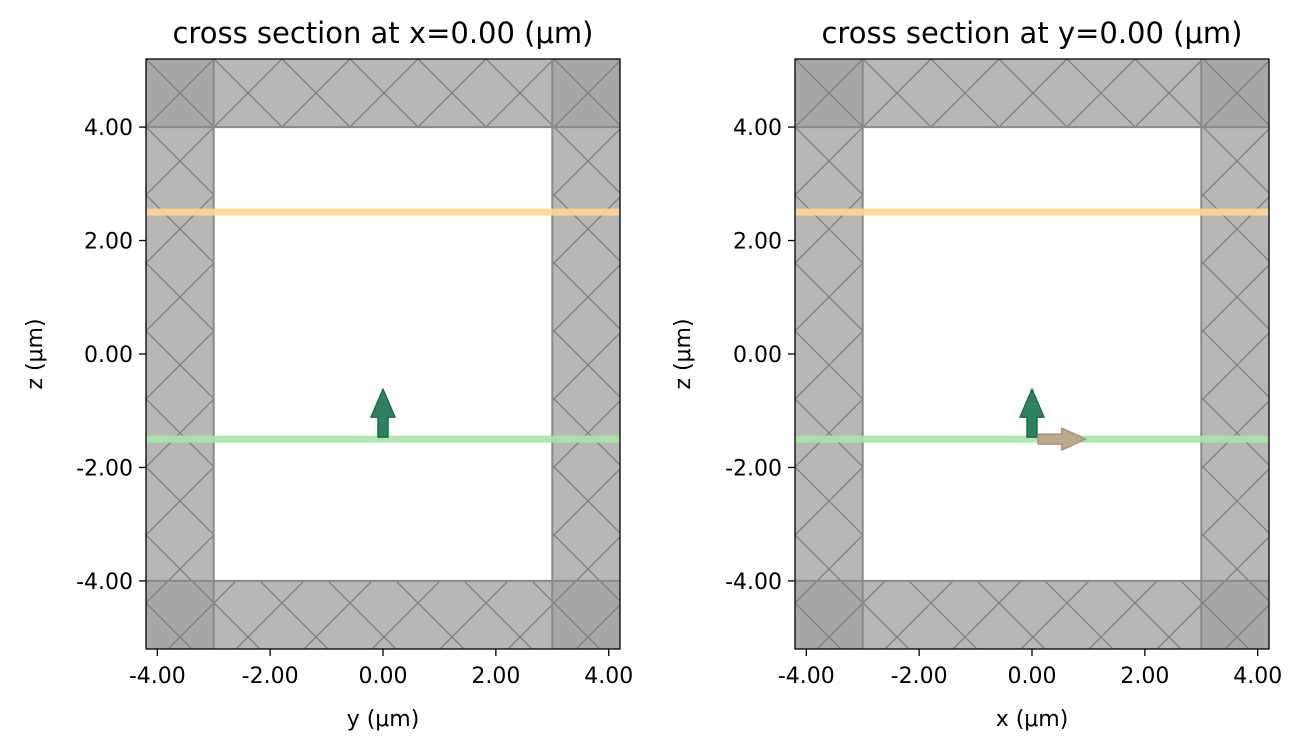 The height and width of the screenshot is (753, 1308). What do you see at coordinates (1032, 719) in the screenshot?
I see `x-axis-label: x (μm)` at bounding box center [1032, 719].